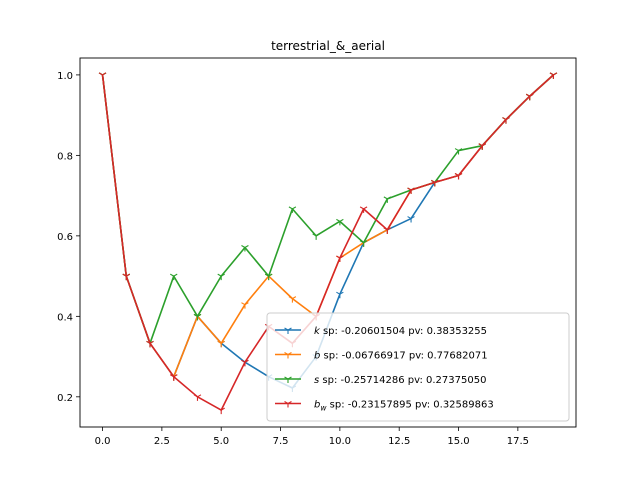 This screenshot has height=480, width=640. Describe the element at coordinates (103, 441) in the screenshot. I see `x-tick-label: 0.0` at that location.